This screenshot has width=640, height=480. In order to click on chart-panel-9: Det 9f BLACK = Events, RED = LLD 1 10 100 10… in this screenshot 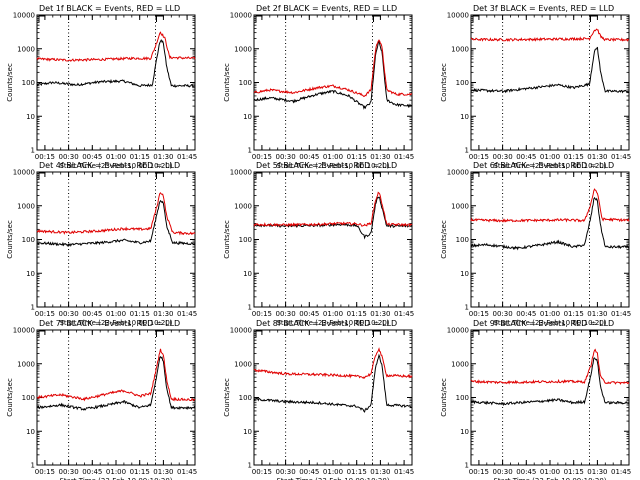, I will do `click(535, 399)`.